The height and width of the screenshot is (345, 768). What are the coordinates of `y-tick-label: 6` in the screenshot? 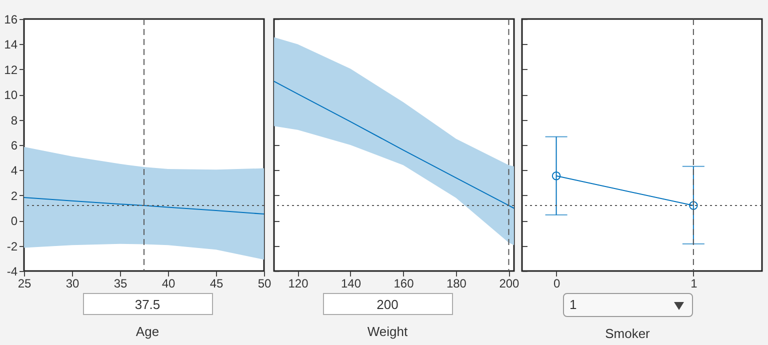 It's located at (14, 145).